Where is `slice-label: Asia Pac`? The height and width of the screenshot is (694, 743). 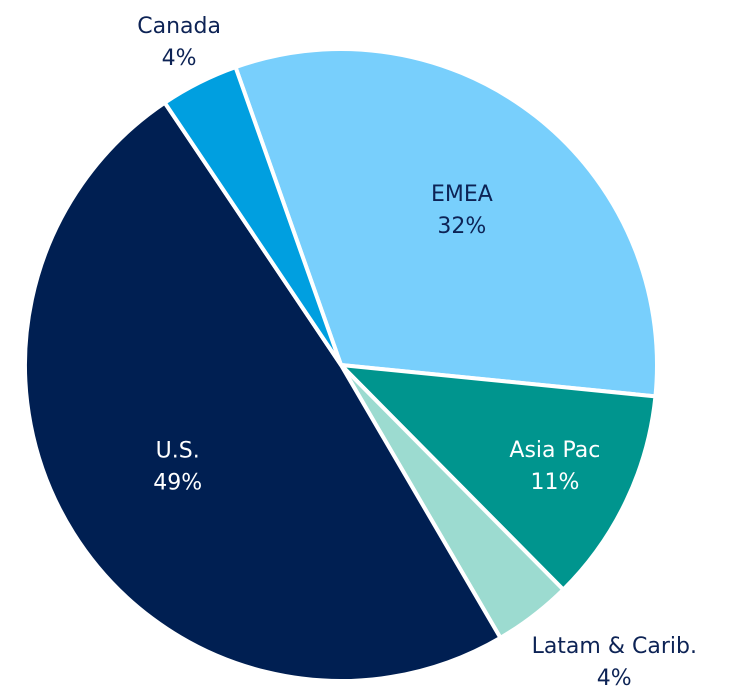
slice-label: Asia Pac is located at coordinates (554, 450).